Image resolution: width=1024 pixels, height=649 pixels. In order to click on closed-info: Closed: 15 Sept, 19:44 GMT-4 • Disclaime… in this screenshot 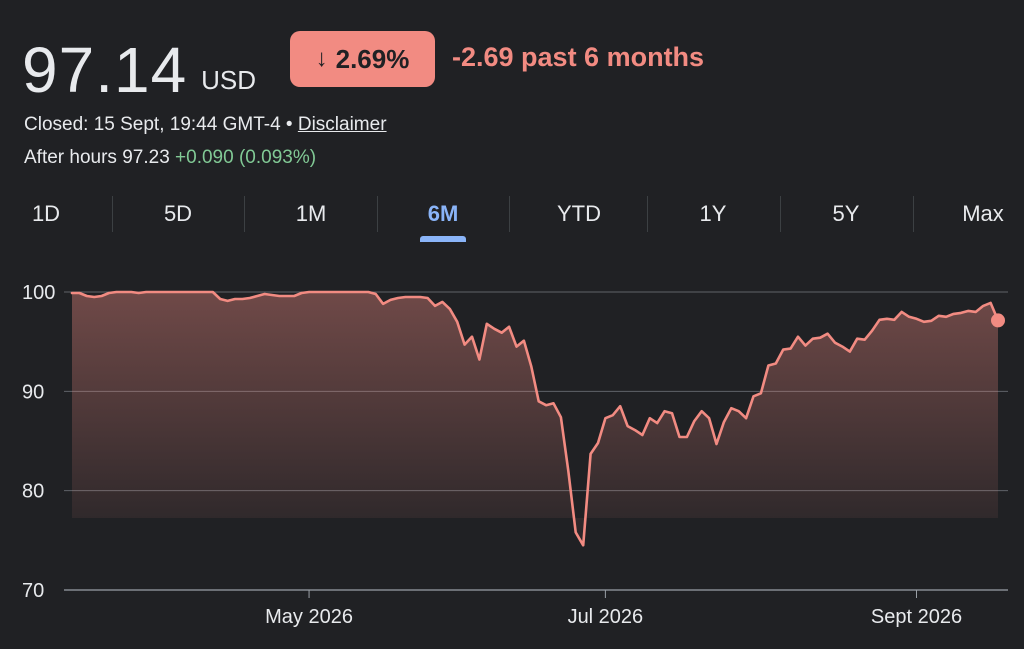, I will do `click(205, 125)`.